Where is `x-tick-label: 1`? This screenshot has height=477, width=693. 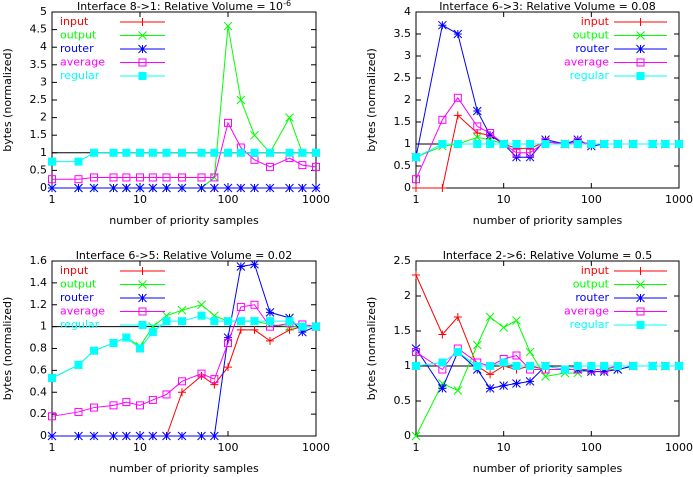
x-tick-label: 1 is located at coordinates (416, 447).